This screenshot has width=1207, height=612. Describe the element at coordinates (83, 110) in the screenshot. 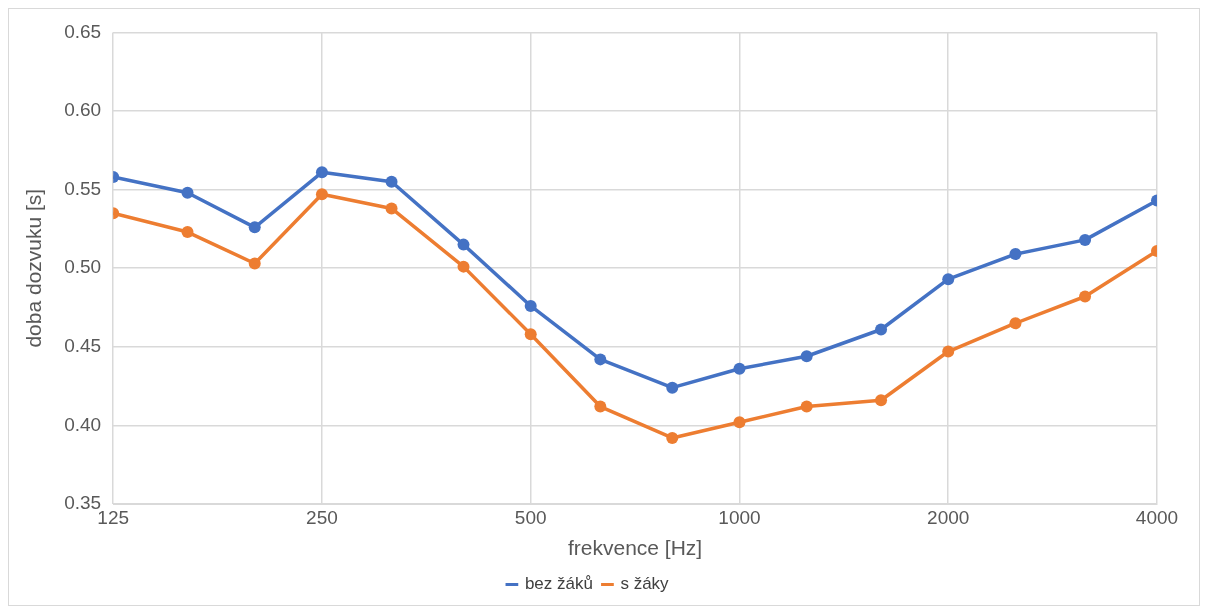

I see `y-tick-label: 0.60` at that location.